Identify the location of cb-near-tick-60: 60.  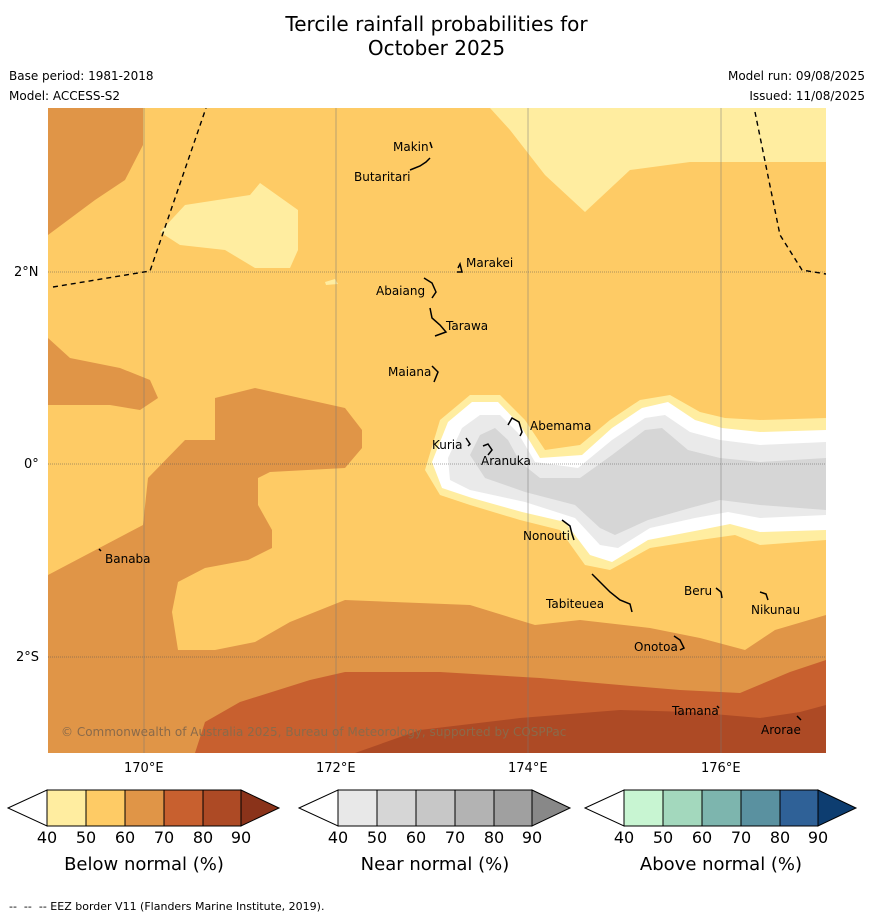
(416, 837).